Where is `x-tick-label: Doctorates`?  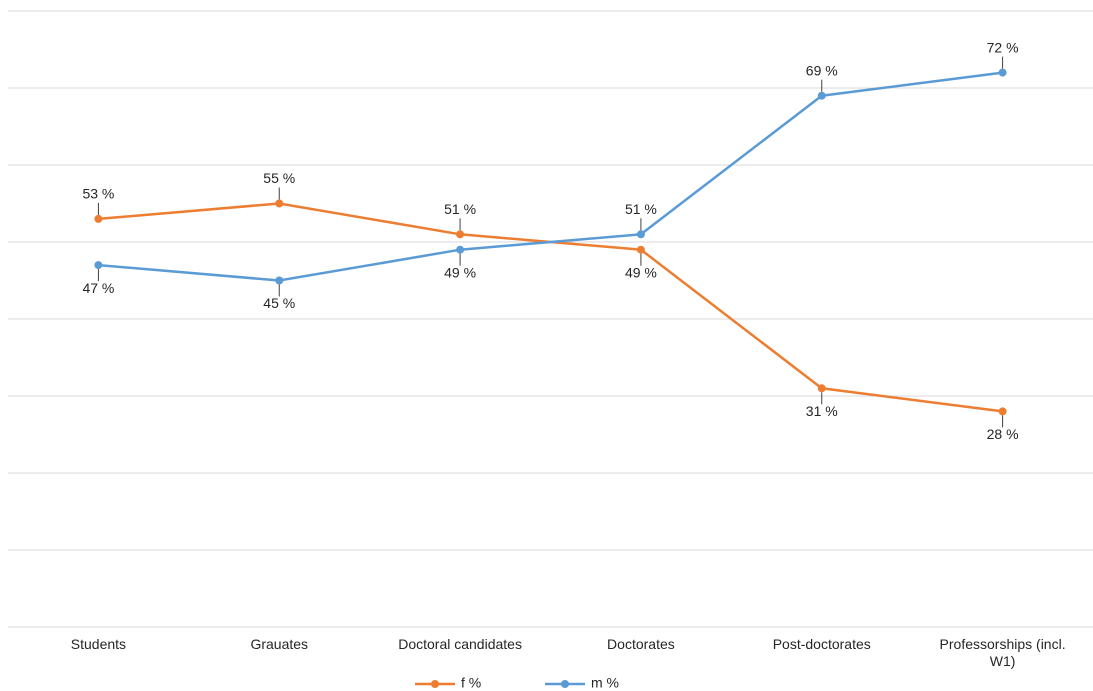
x-tick-label: Doctorates is located at coordinates (641, 644).